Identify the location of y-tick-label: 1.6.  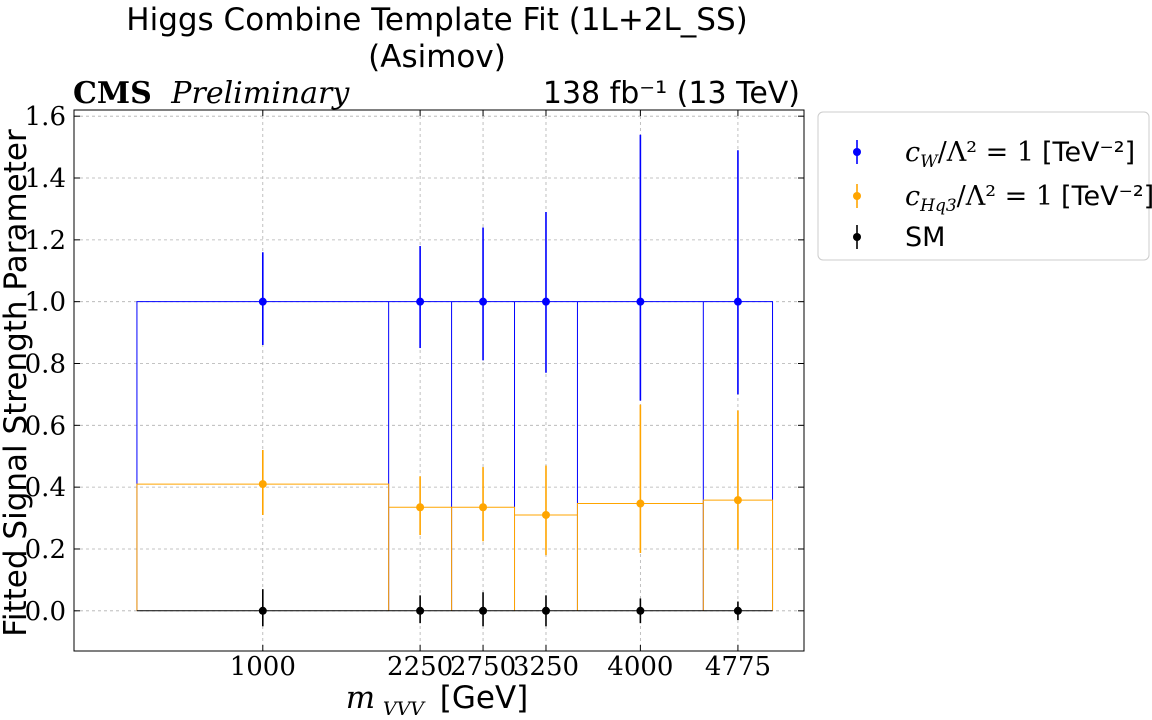
(45, 117).